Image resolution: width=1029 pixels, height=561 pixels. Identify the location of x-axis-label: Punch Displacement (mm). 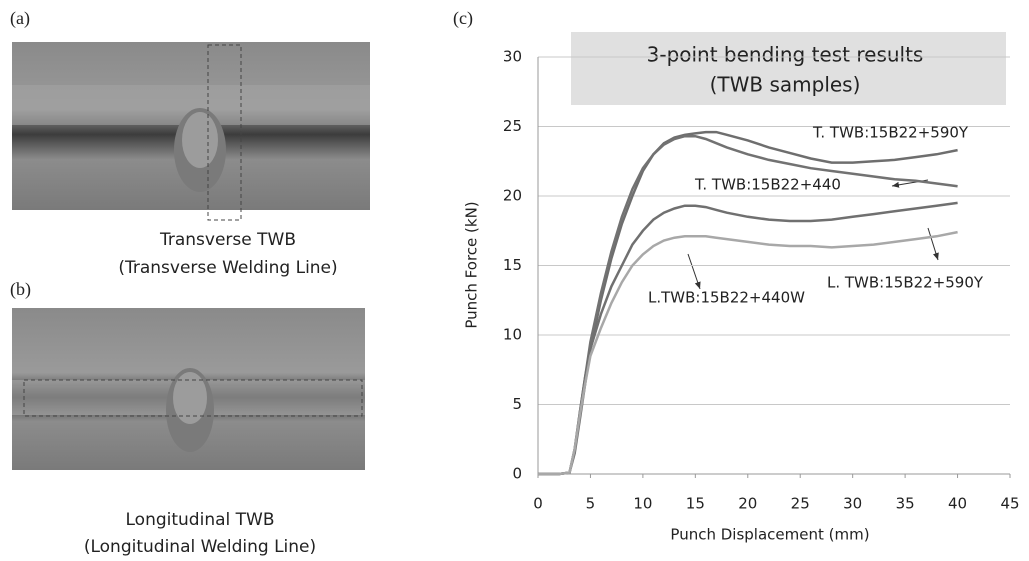
(769, 535).